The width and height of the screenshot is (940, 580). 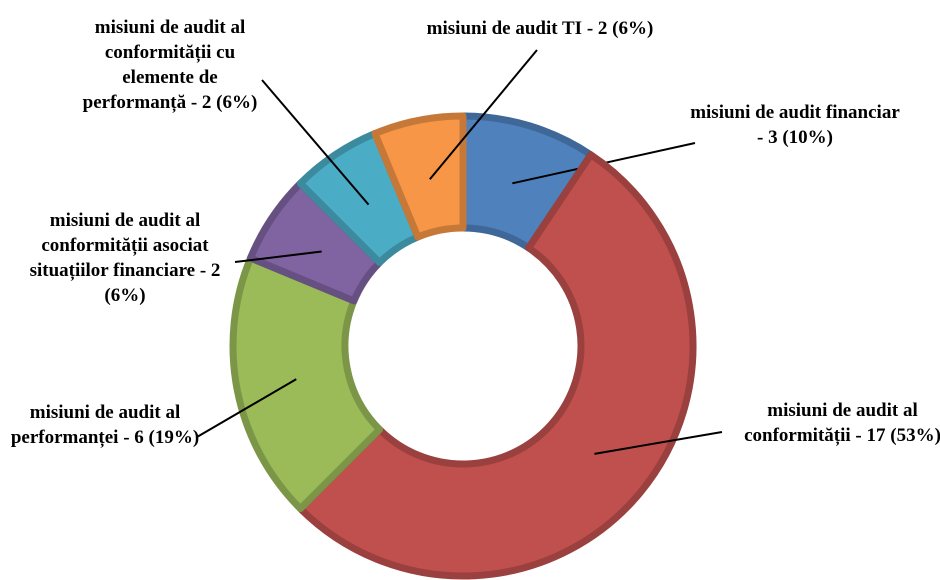 I want to click on slice-label: misiuni de audit financiar - 3 (10%), so click(x=795, y=125).